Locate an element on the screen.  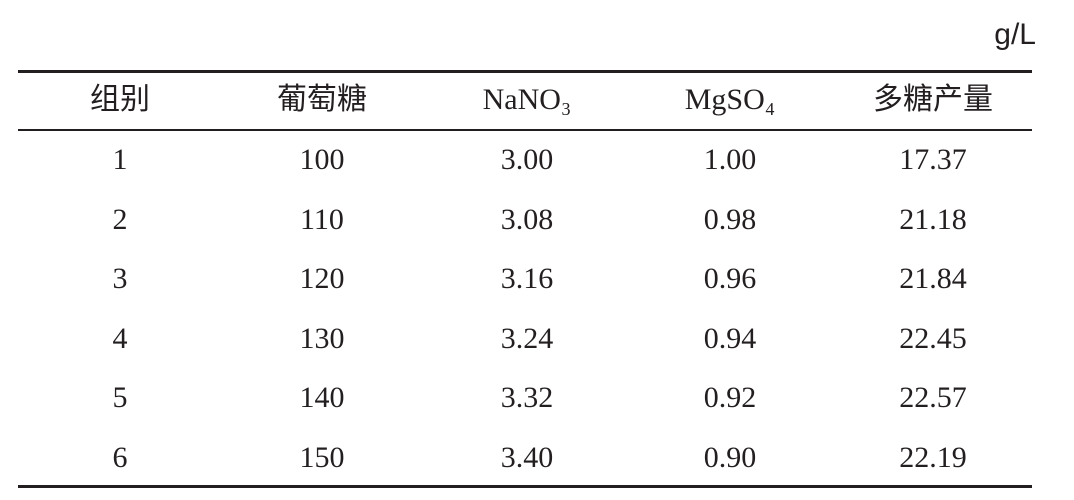
table-cell: 17.37 is located at coordinates (933, 159).